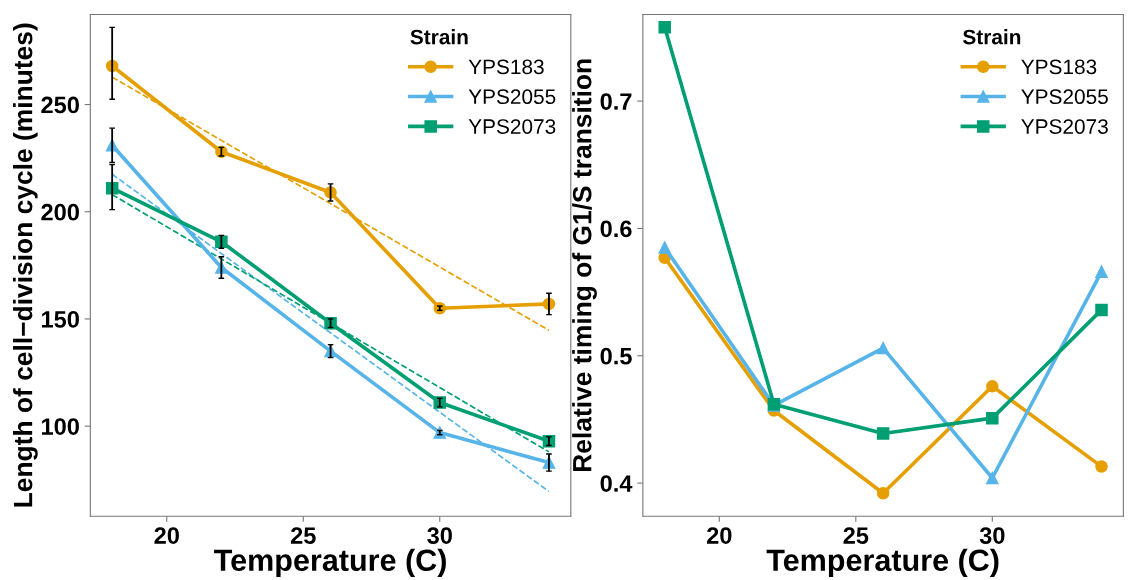 The height and width of the screenshot is (580, 1129). I want to click on y-tick-label: 0.5, so click(616, 356).